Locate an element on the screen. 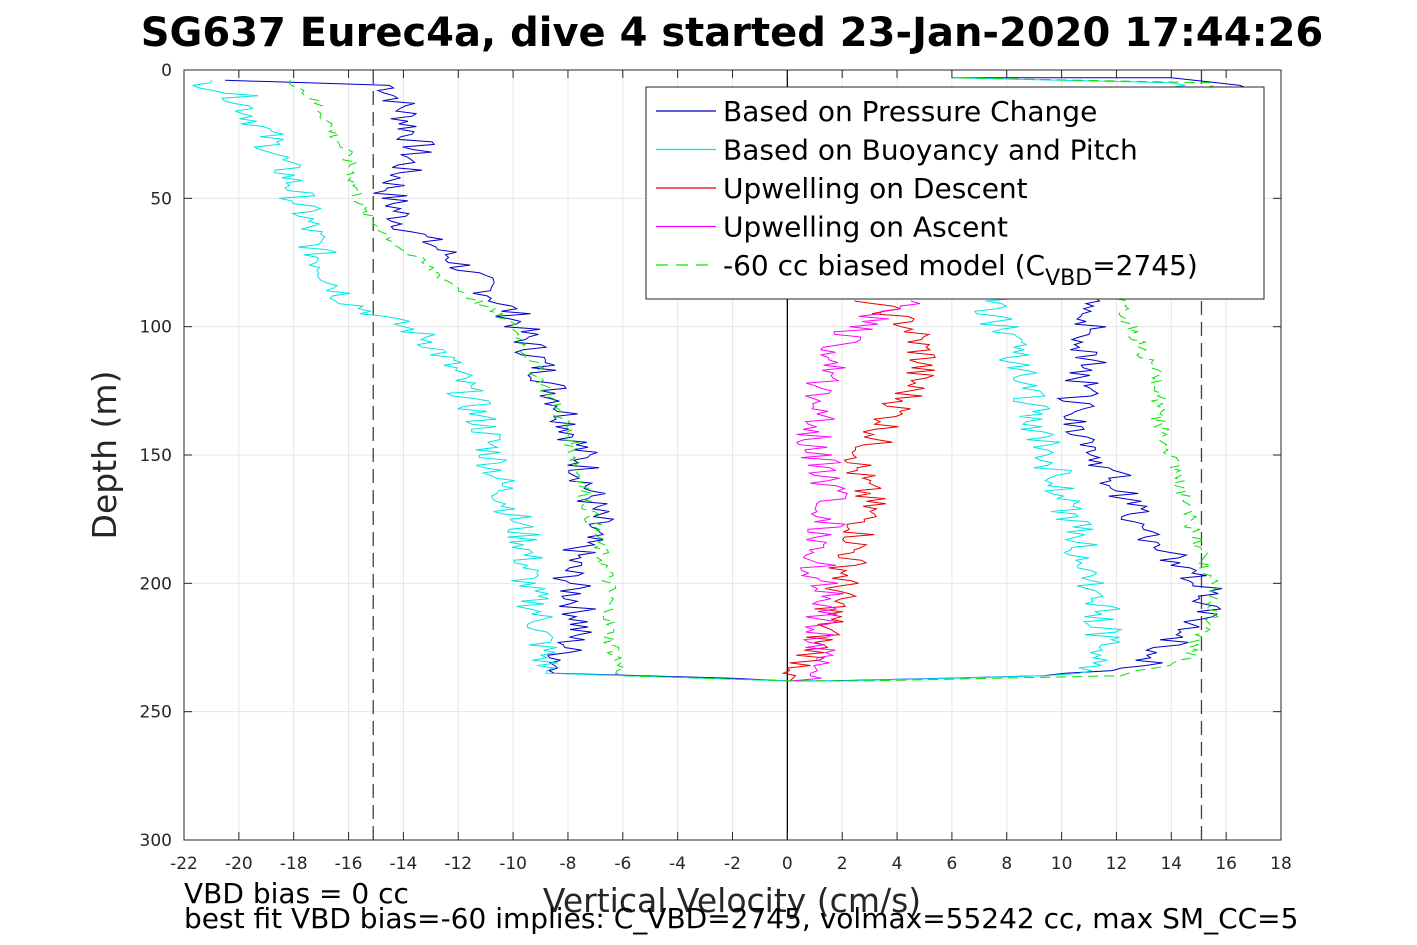 This screenshot has width=1417, height=945. legend-box is located at coordinates (955, 193).